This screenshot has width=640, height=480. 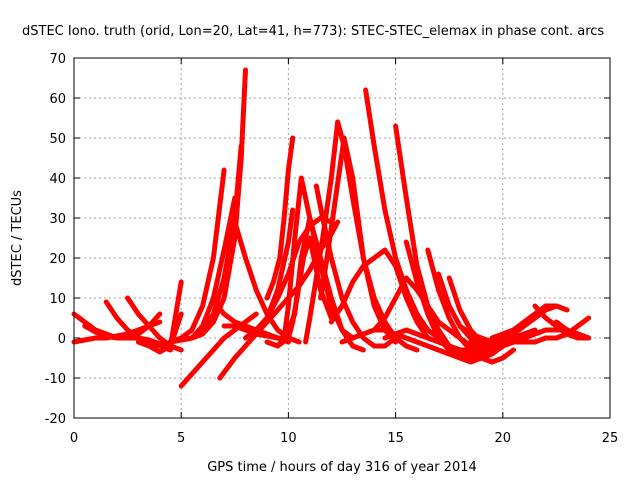 What do you see at coordinates (395, 438) in the screenshot?
I see `x-tick-label: 15` at bounding box center [395, 438].